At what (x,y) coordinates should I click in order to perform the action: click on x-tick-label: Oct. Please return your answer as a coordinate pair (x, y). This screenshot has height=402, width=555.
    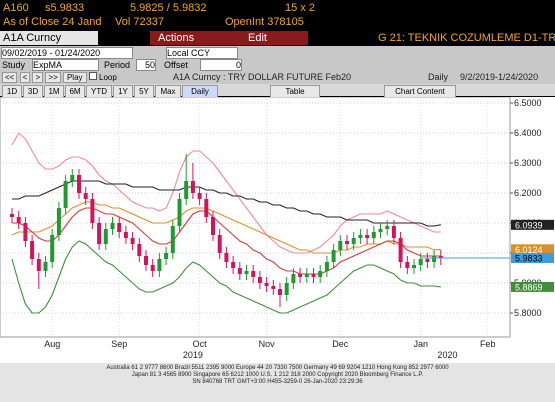
    Looking at the image, I should click on (200, 344).